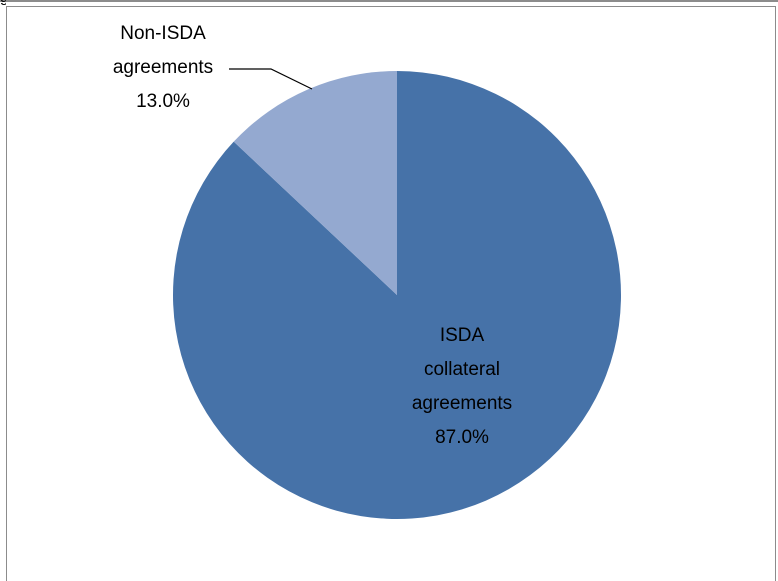 The width and height of the screenshot is (778, 581). Describe the element at coordinates (462, 335) in the screenshot. I see `slice-label-line: ISDA` at that location.